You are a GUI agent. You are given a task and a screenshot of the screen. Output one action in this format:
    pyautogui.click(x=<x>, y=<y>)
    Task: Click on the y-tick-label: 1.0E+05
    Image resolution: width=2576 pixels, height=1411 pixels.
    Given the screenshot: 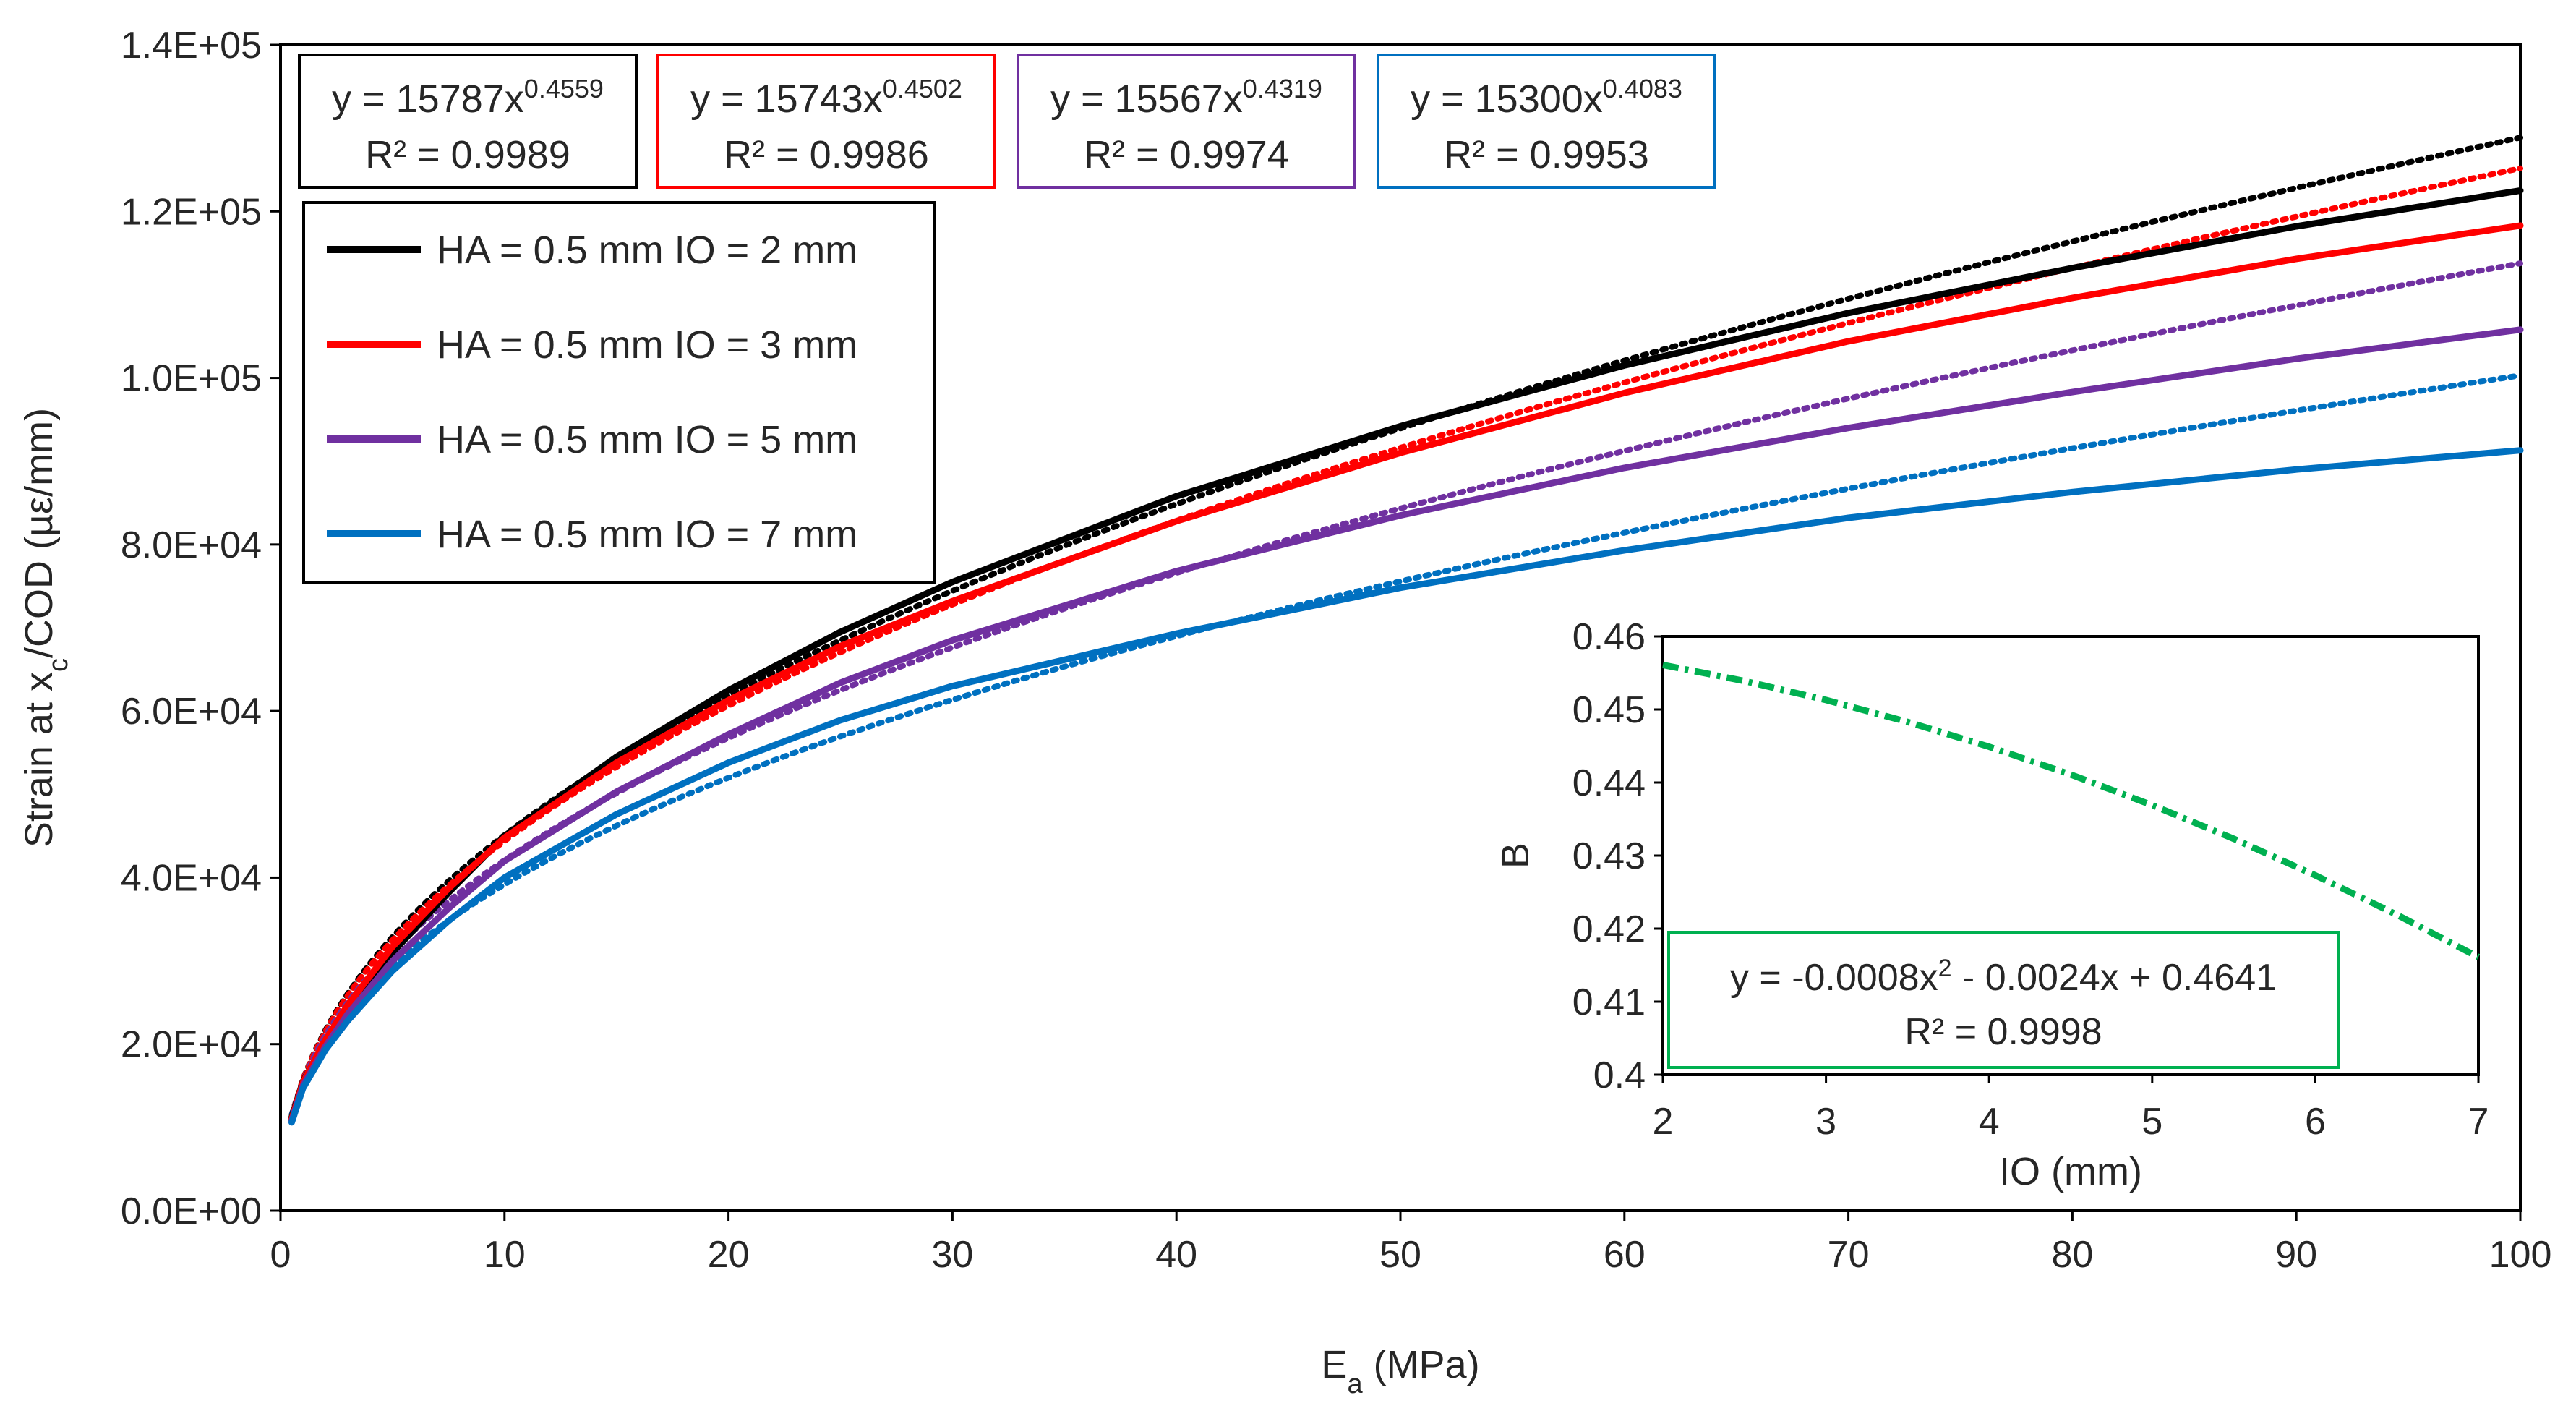 What is the action you would take?
    pyautogui.click(x=191, y=379)
    